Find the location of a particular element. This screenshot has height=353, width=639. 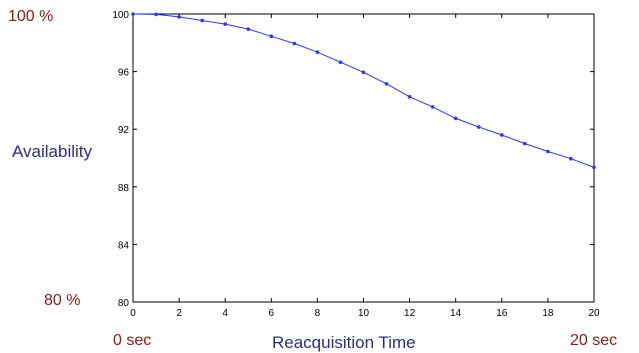

x-tick-label: 12 is located at coordinates (410, 313).